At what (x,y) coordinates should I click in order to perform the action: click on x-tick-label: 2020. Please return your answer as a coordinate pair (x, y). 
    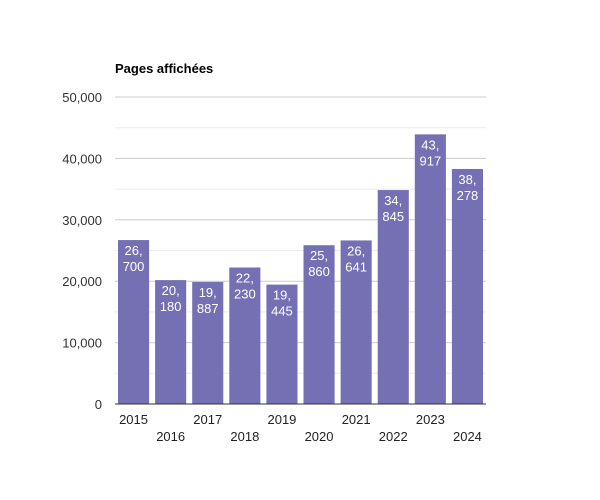
    Looking at the image, I should click on (319, 436).